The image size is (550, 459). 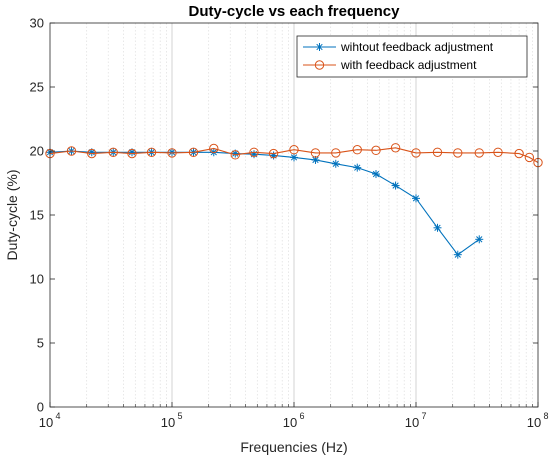 I want to click on x-axis: 10 4 10 5 10 6 10 7 10 8, so click(x=294, y=416).